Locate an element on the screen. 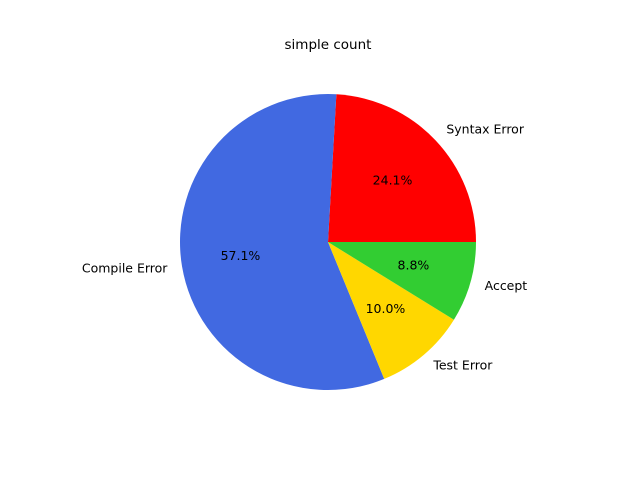  percent-label-test-error: 10.0% is located at coordinates (386, 308).